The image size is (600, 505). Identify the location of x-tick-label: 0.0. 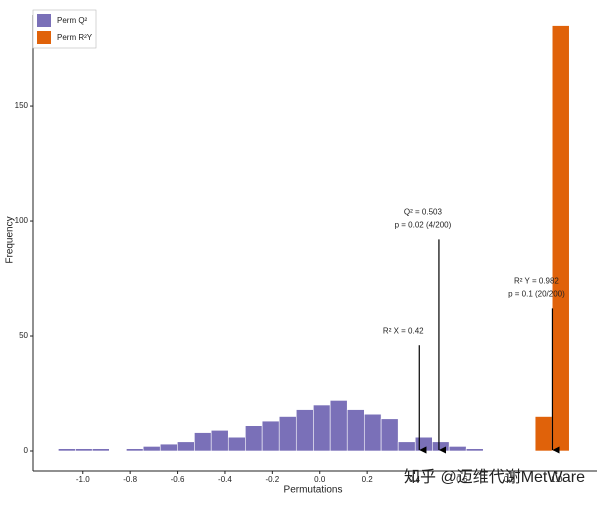
(320, 479).